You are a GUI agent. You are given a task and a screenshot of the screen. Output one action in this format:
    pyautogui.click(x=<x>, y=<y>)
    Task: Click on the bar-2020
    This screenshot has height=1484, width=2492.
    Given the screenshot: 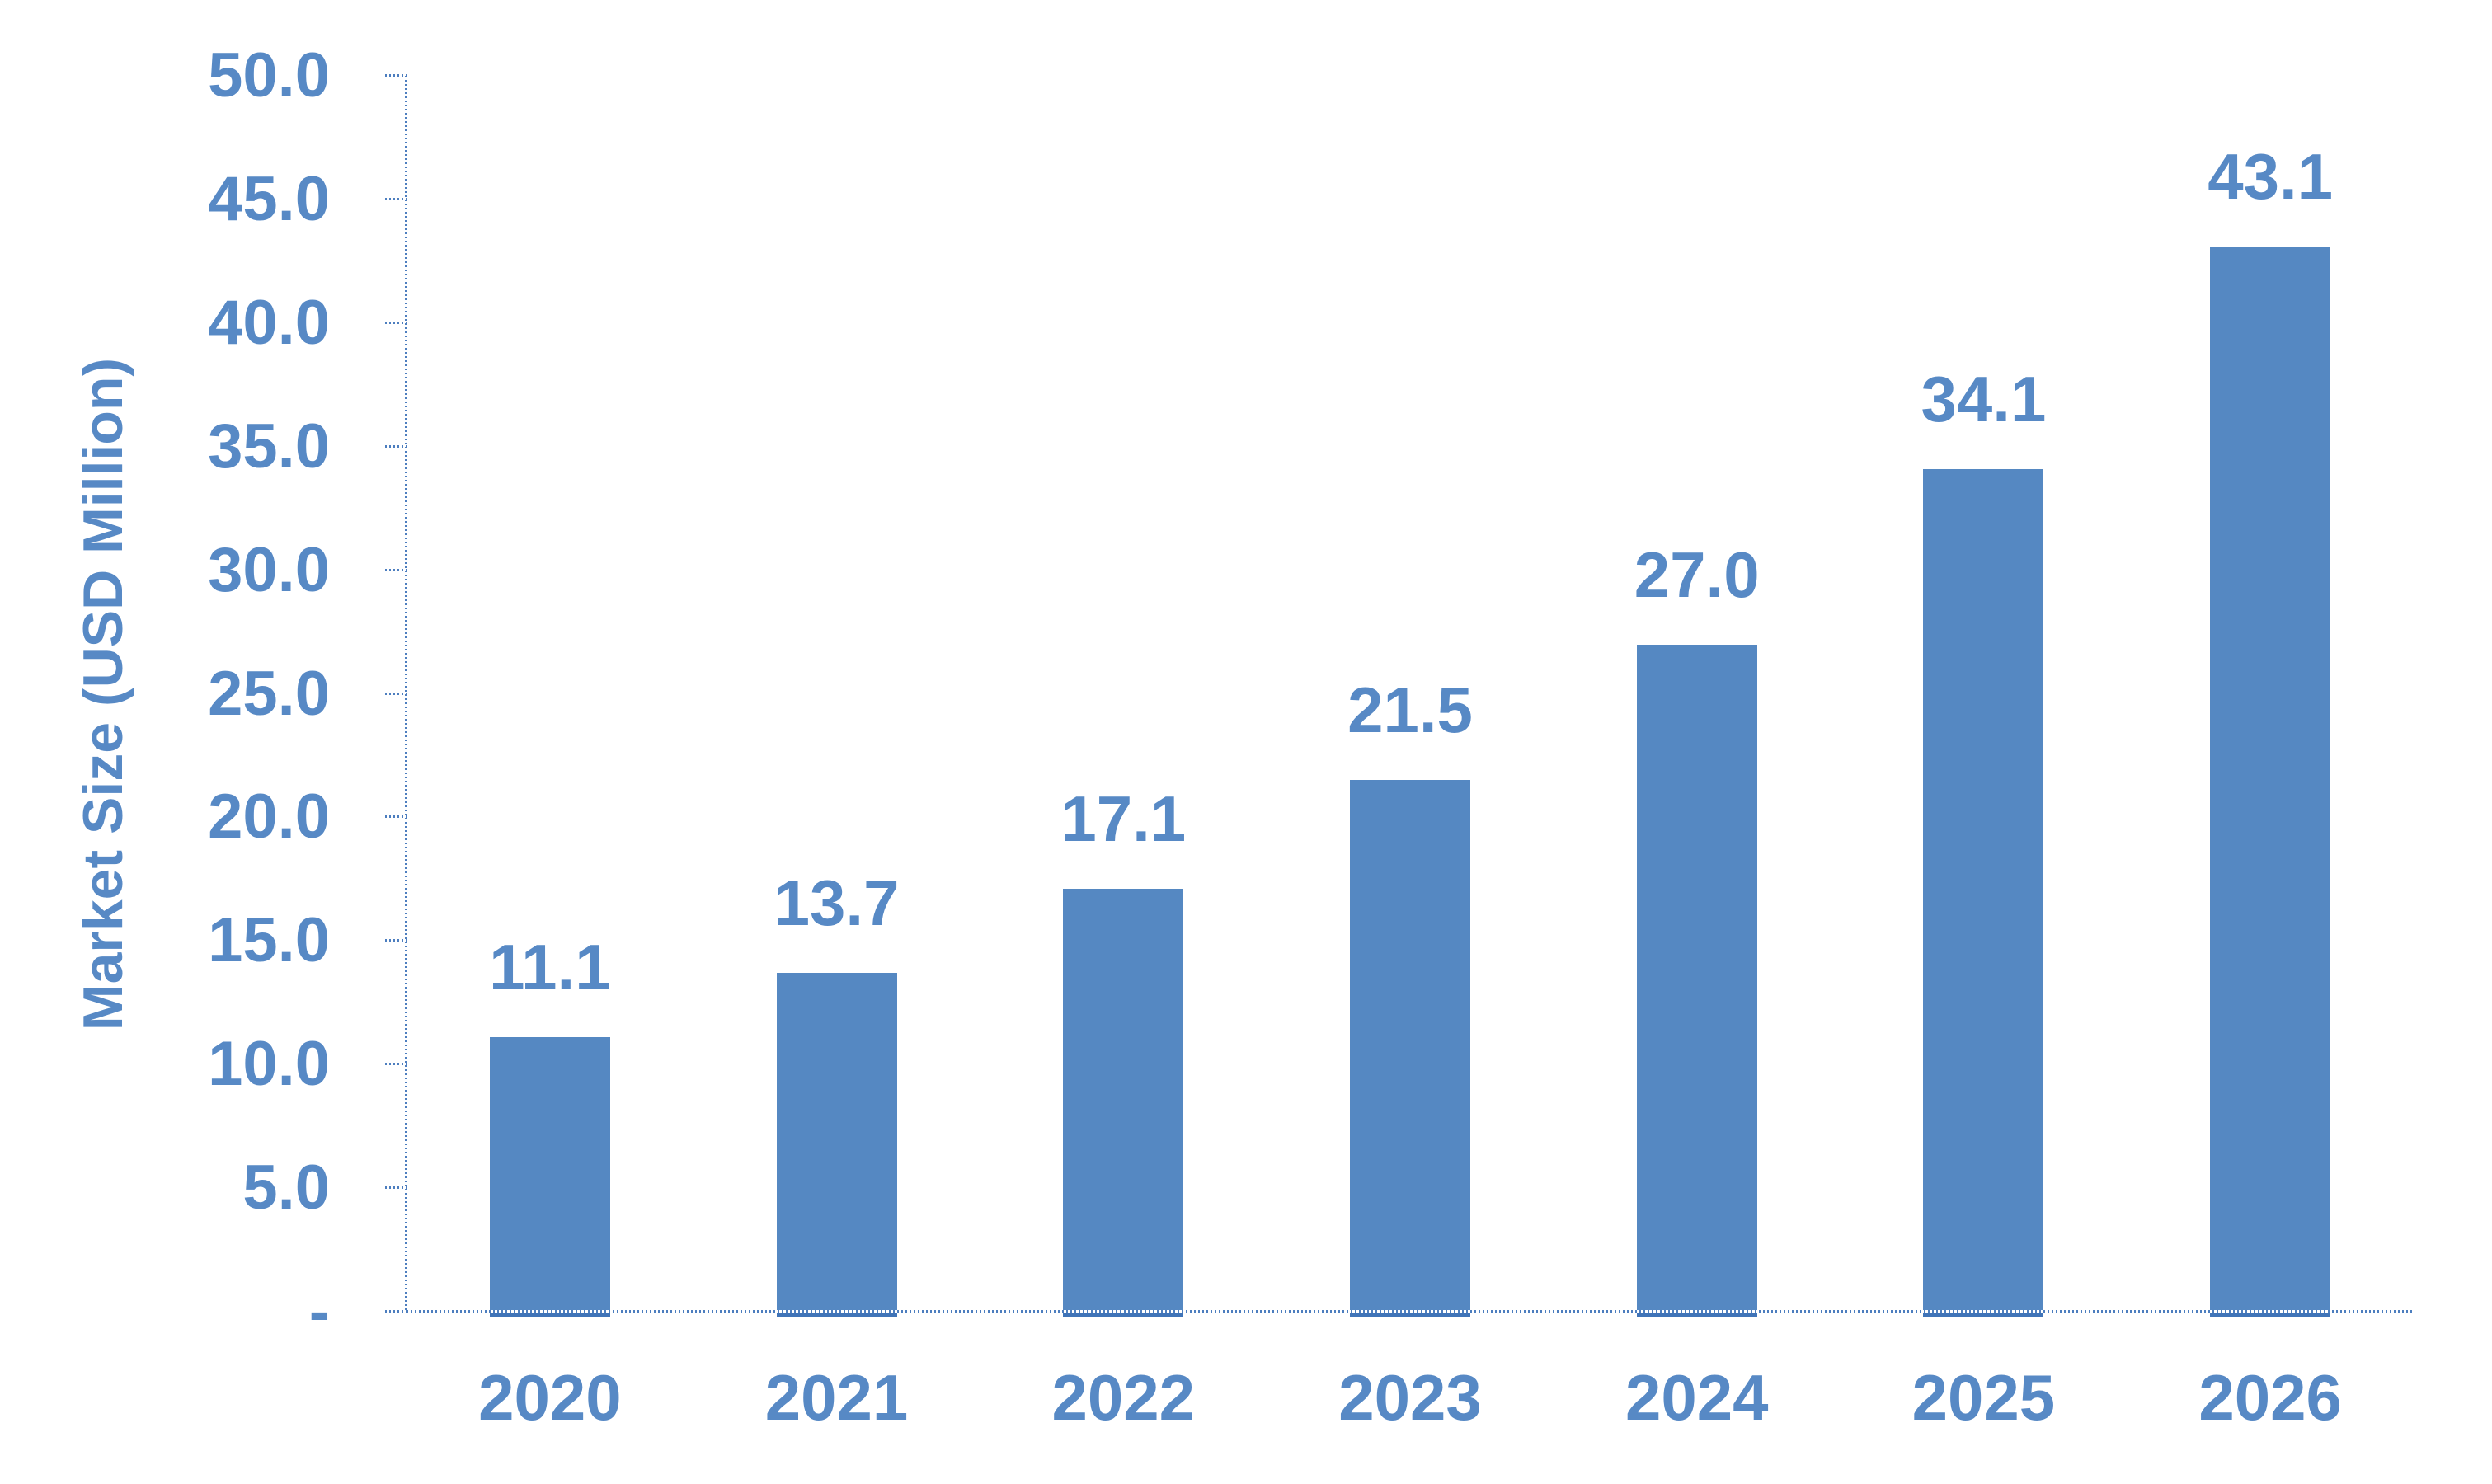 What is the action you would take?
    pyautogui.click(x=549, y=1173)
    